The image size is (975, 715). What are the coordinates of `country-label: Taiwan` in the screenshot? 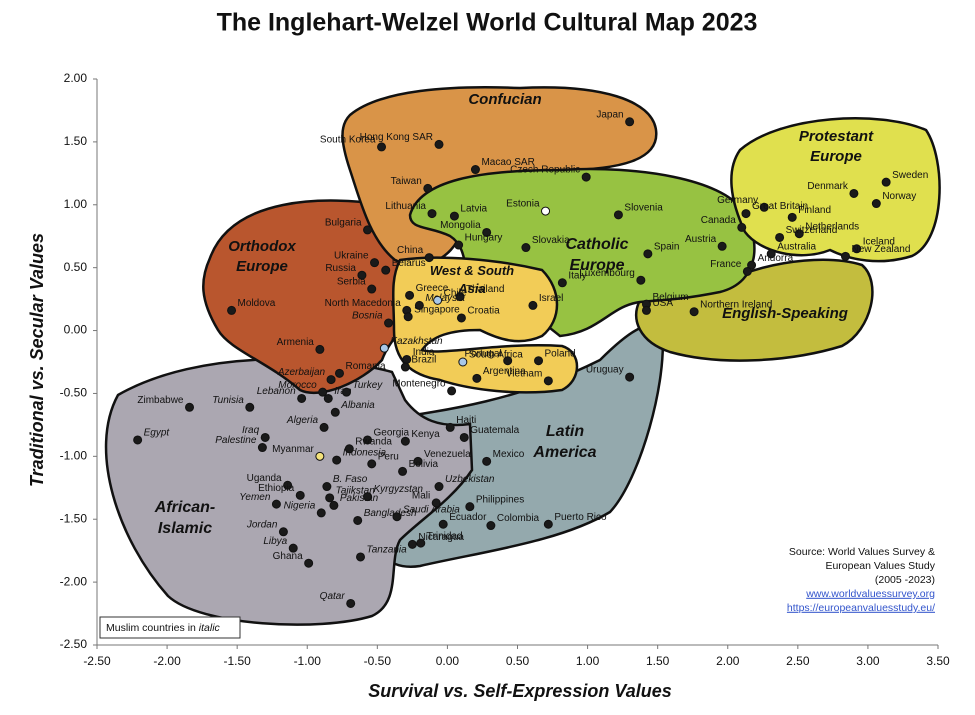 It's located at (406, 181).